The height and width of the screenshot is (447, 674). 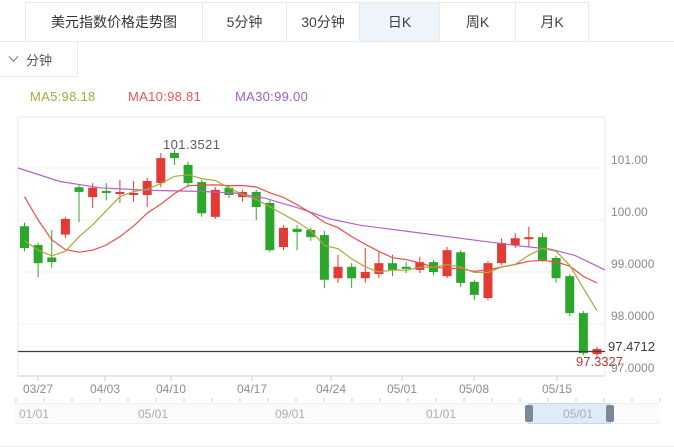 What do you see at coordinates (323, 22) in the screenshot?
I see `tab-30min: 30分钟` at bounding box center [323, 22].